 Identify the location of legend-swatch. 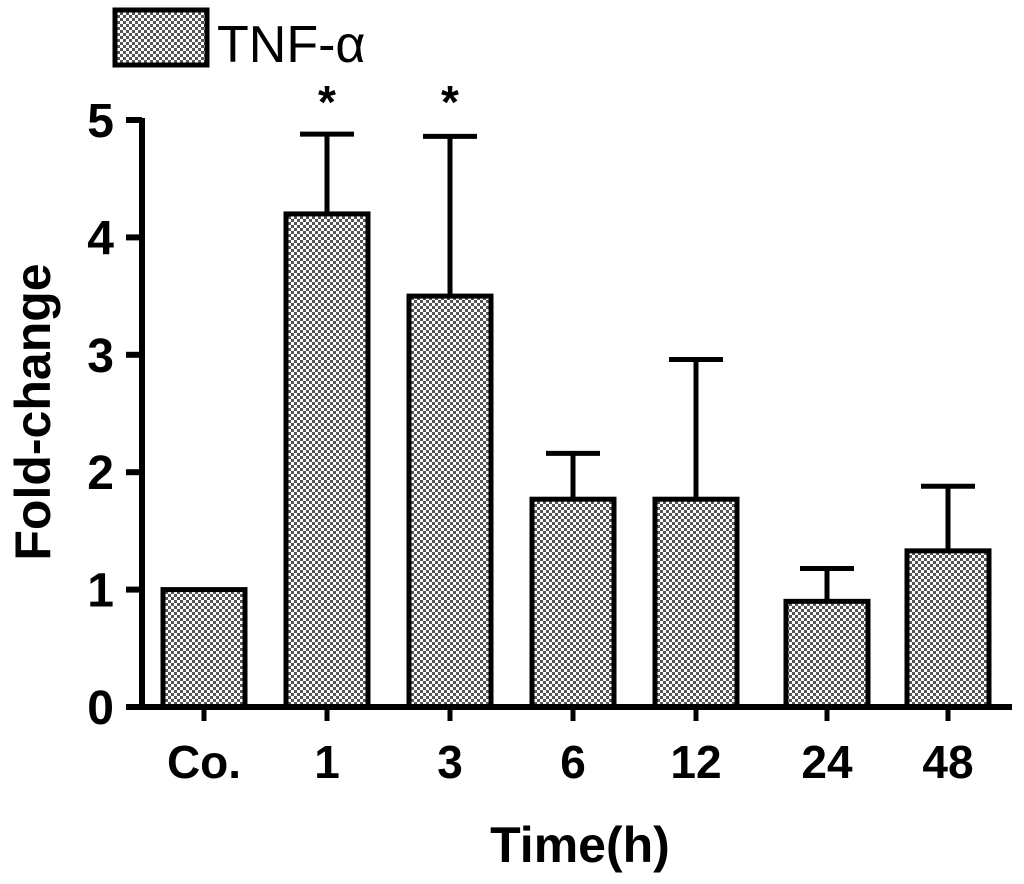
(161, 37).